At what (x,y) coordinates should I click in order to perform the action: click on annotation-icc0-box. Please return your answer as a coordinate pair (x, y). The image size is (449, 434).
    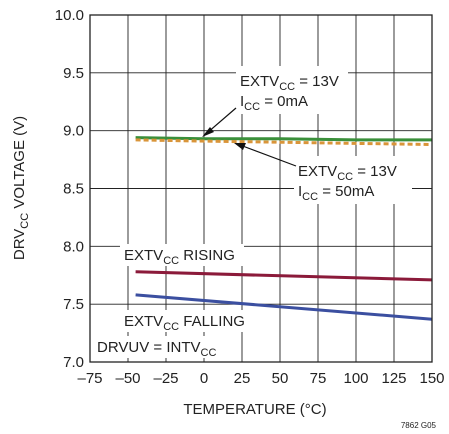
    Looking at the image, I should click on (292, 90).